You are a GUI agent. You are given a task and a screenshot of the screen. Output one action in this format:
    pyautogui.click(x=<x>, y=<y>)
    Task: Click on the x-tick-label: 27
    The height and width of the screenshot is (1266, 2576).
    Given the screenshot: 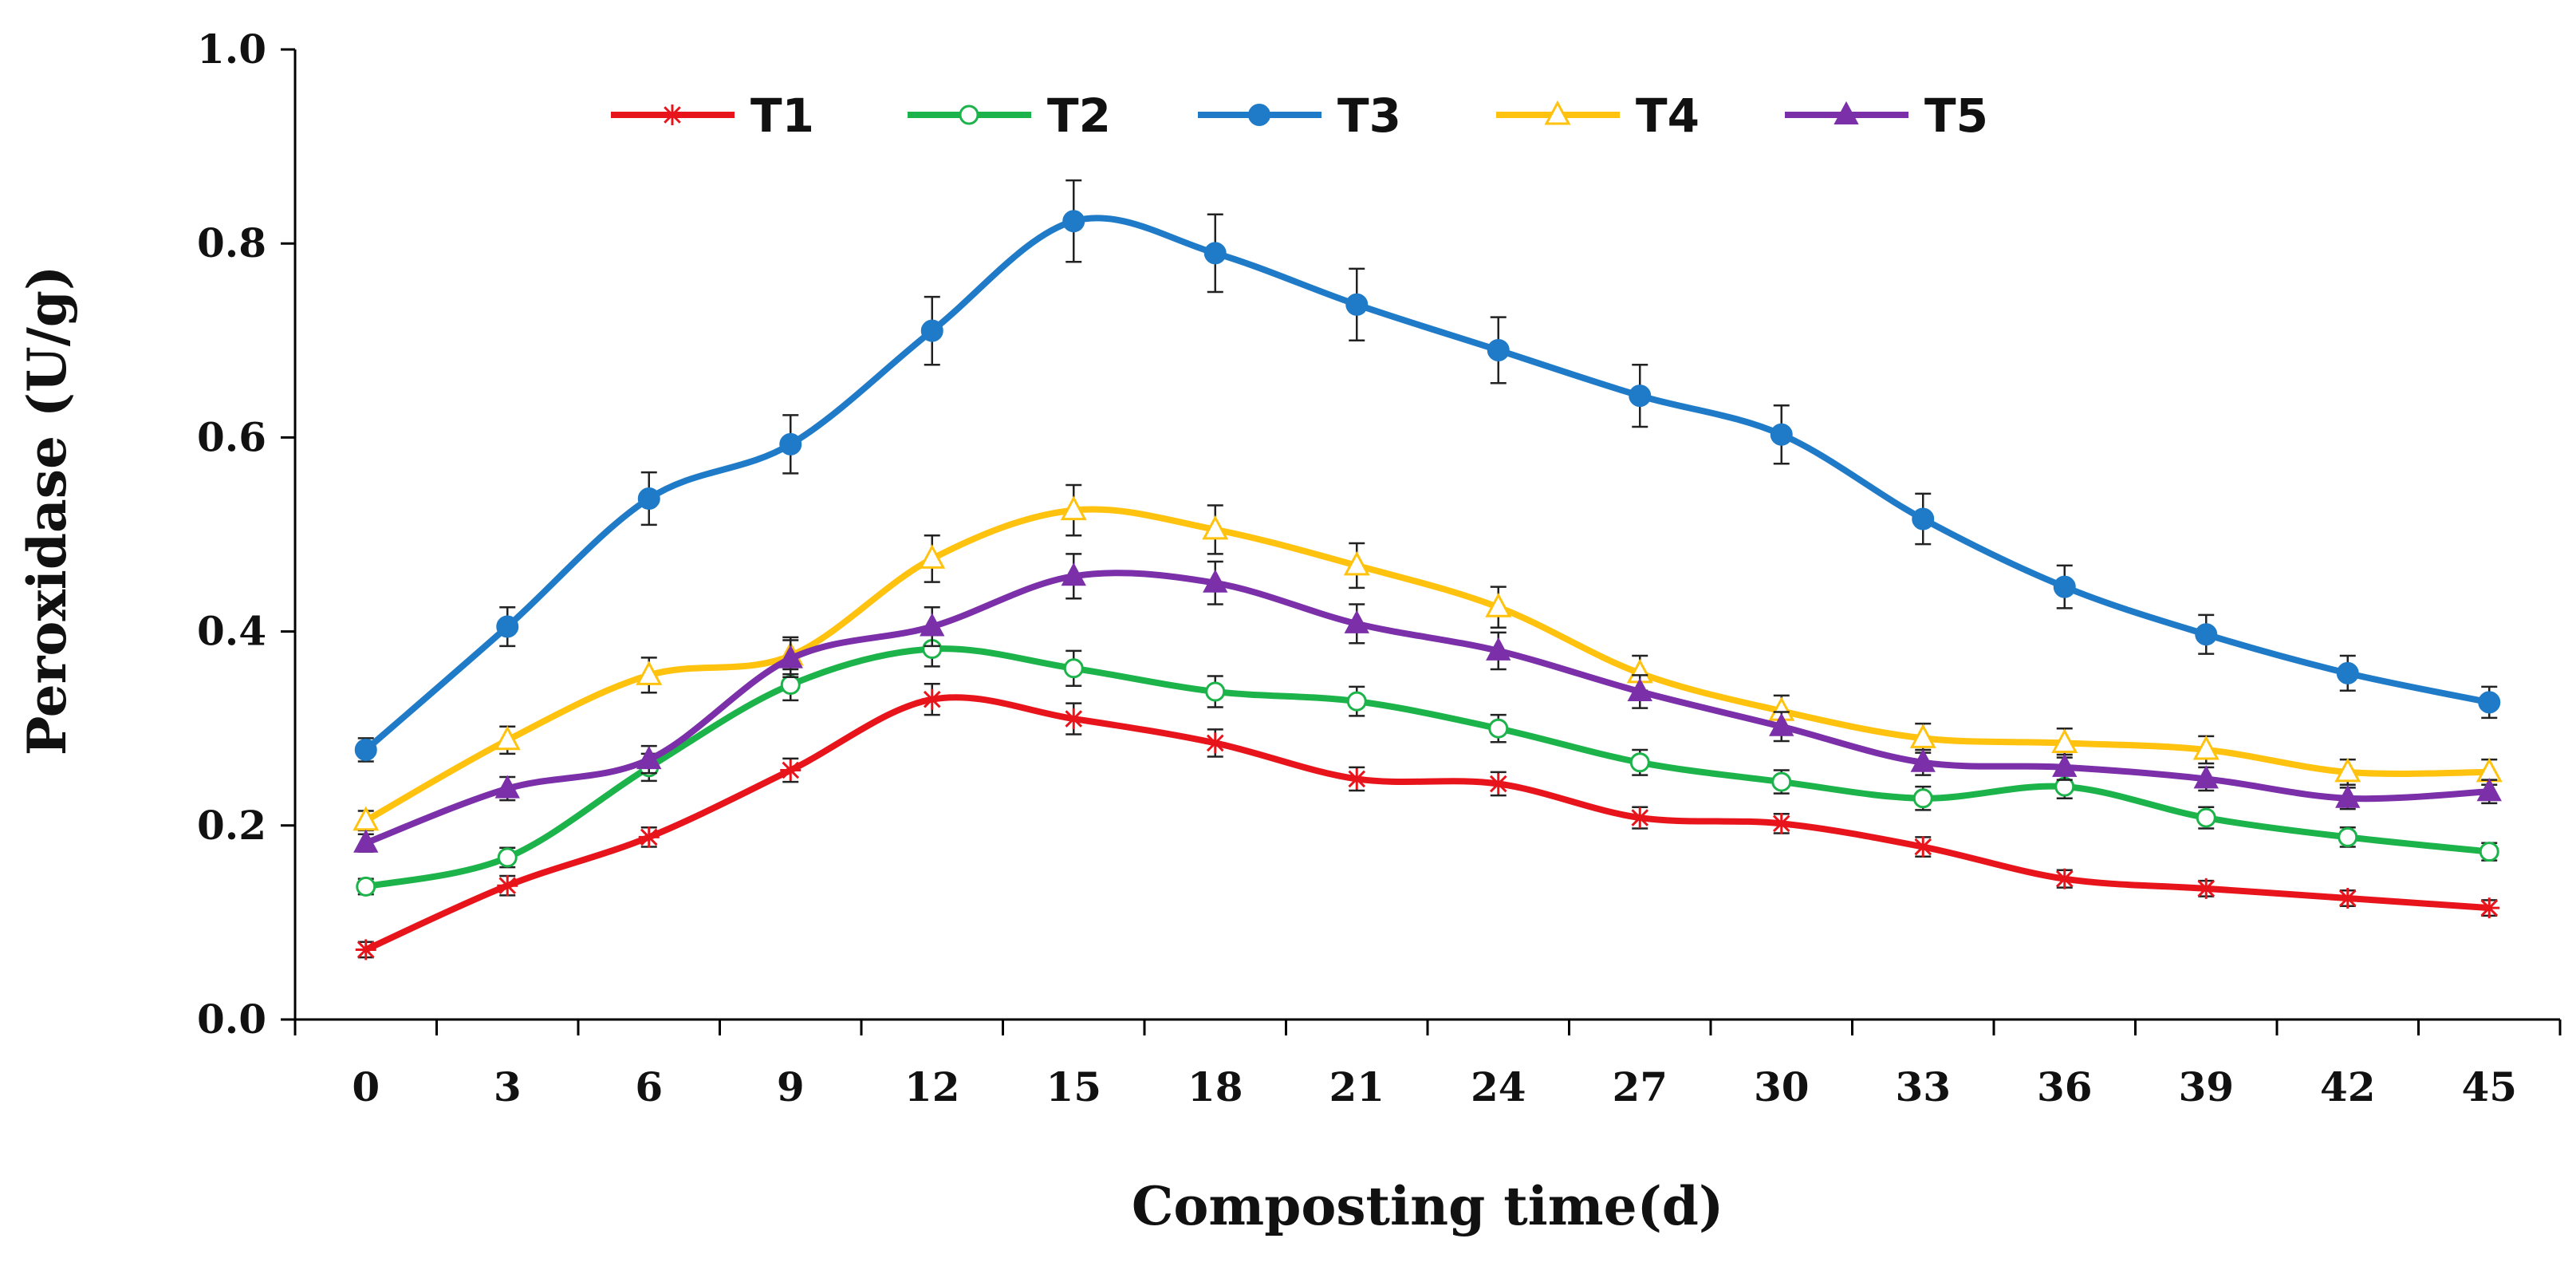 What is the action you would take?
    pyautogui.click(x=1640, y=1086)
    